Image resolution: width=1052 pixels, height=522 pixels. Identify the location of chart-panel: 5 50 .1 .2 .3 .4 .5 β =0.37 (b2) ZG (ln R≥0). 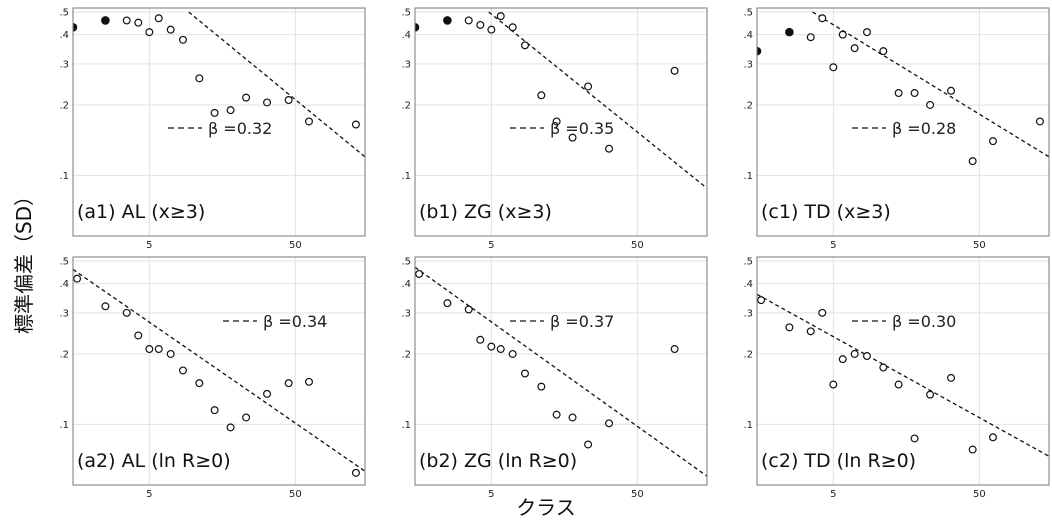
(554, 378).